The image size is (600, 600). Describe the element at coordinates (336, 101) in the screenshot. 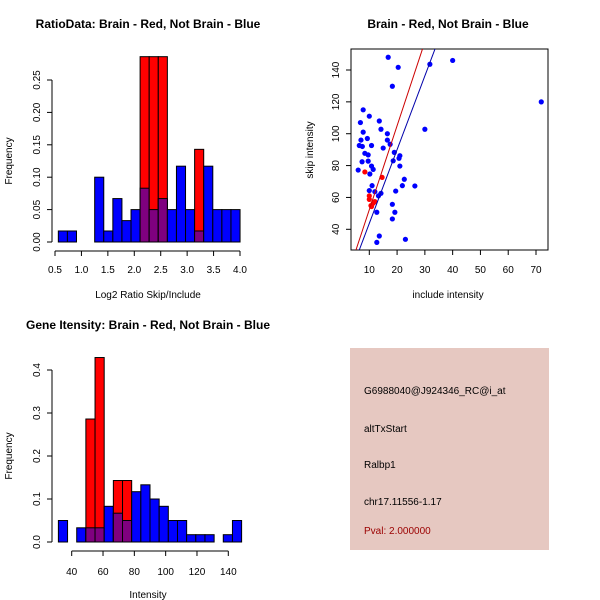

I see `y-tick-label: 120` at that location.